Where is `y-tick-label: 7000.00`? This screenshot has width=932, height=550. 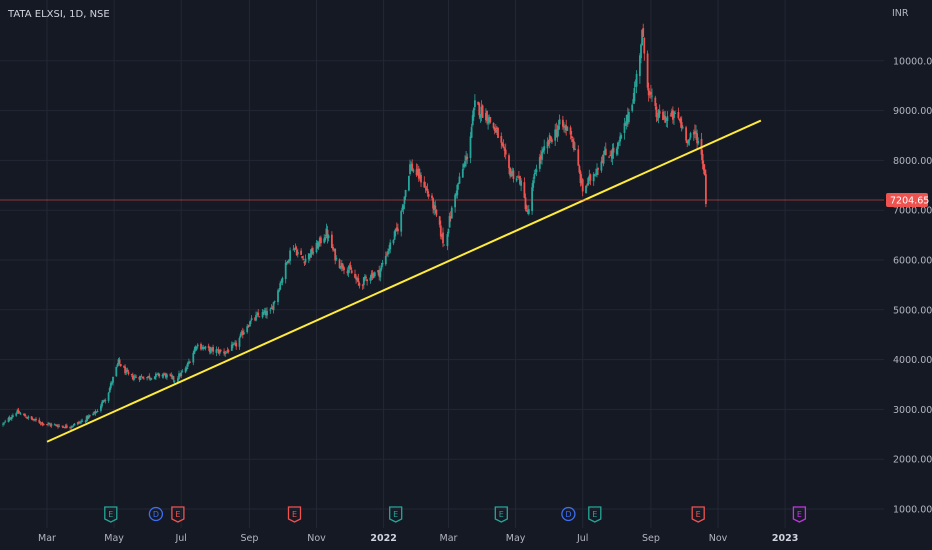
y-tick-label: 7000.00 is located at coordinates (912, 211).